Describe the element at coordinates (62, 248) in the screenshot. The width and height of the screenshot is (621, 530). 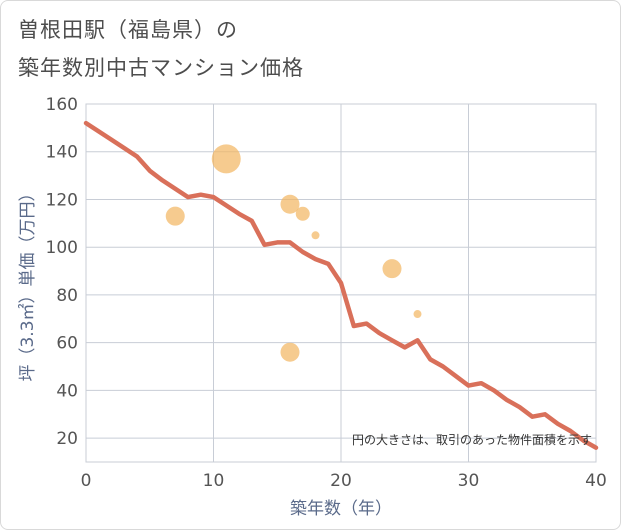
I see `y-tick-label: 100` at that location.